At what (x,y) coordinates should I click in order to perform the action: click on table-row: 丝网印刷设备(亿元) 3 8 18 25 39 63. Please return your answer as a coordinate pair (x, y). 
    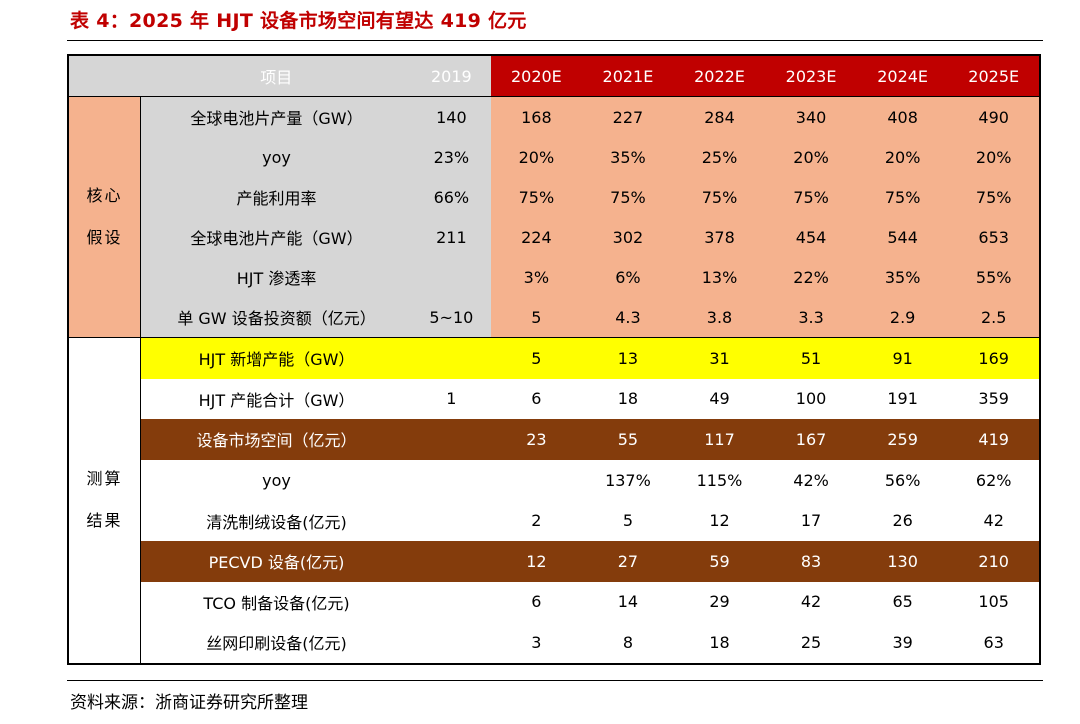
    Looking at the image, I should click on (554, 643).